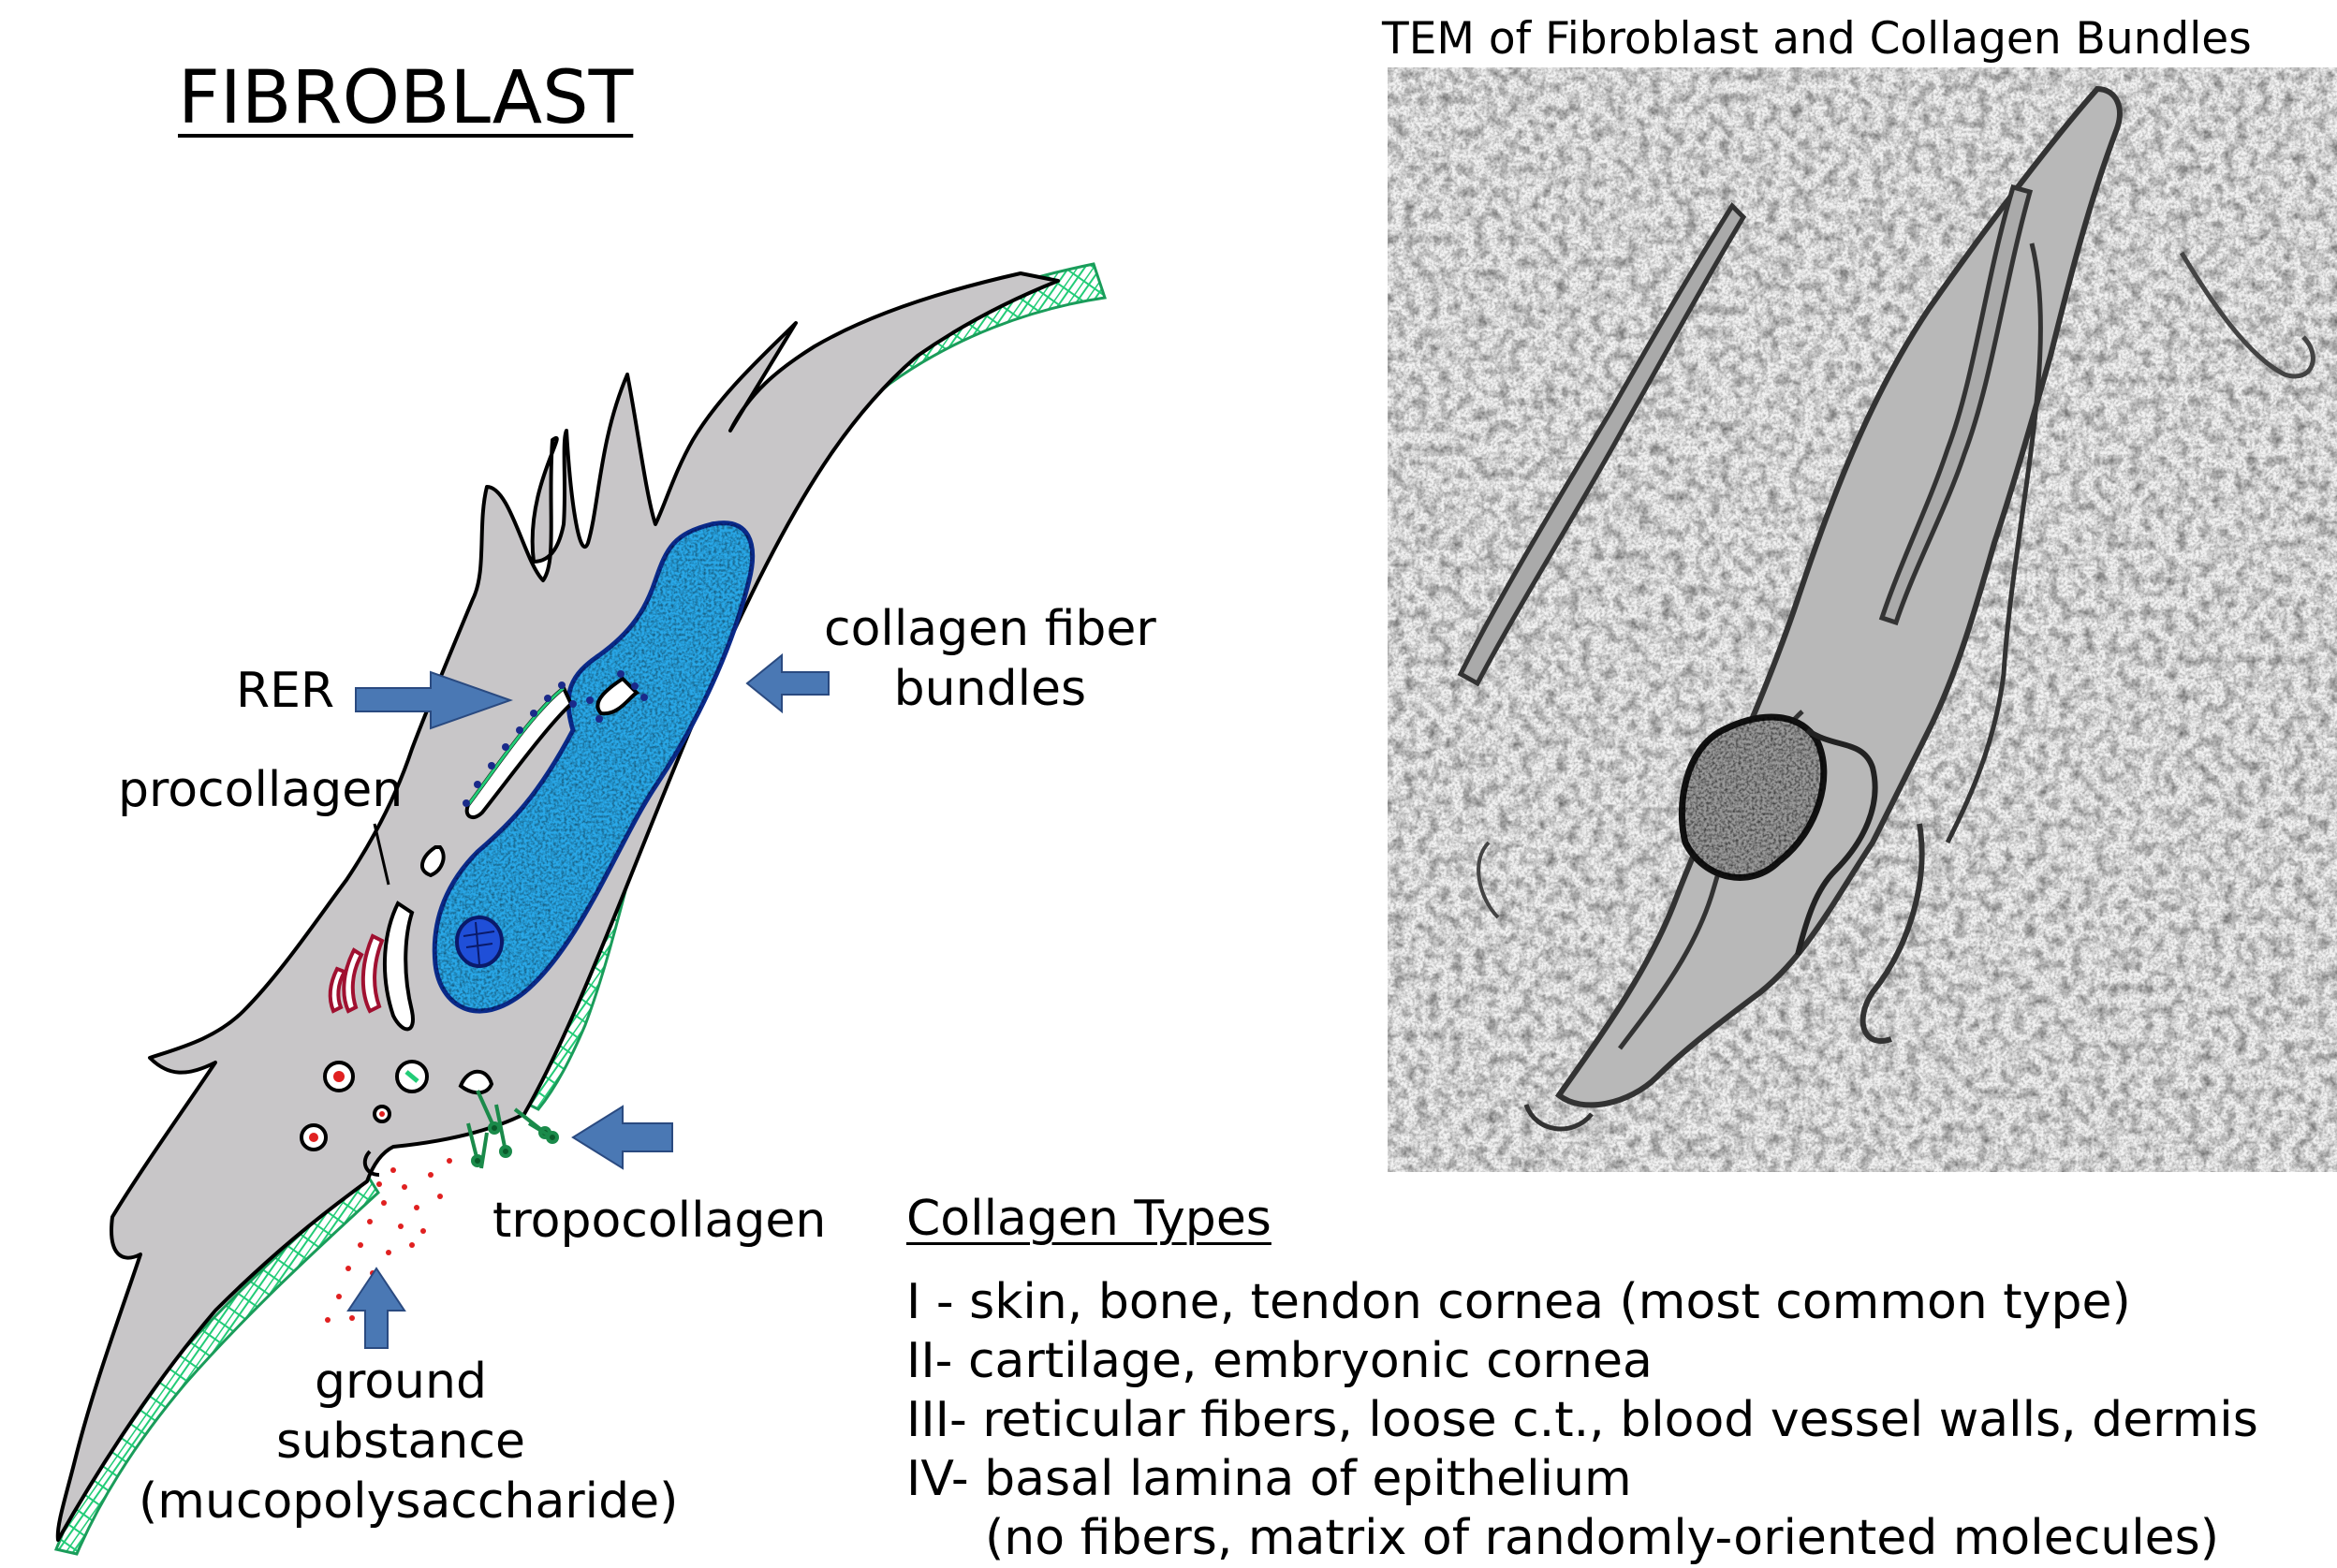 This screenshot has height=1568, width=2337. Describe the element at coordinates (261, 790) in the screenshot. I see `label-procollagen: procollagen` at that location.